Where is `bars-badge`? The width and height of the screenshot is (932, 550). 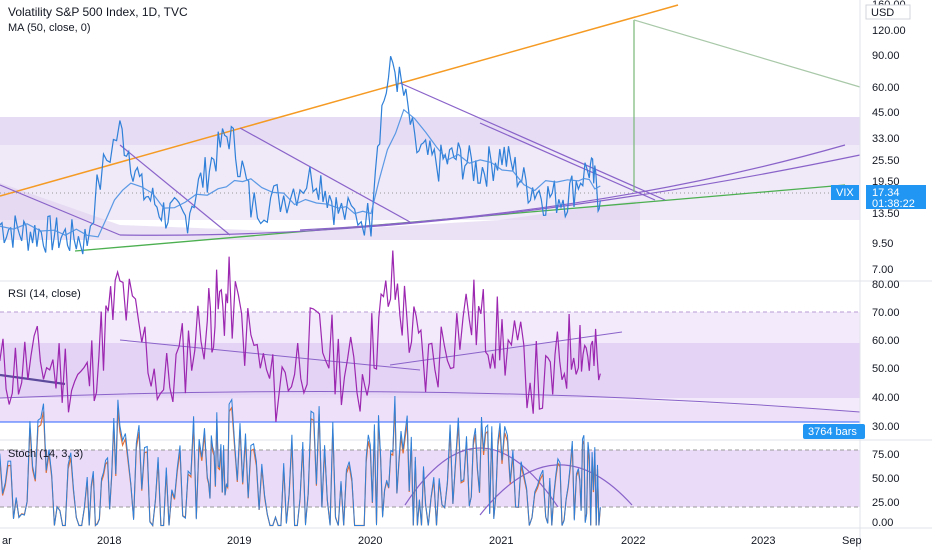
bars-badge is located at coordinates (834, 431).